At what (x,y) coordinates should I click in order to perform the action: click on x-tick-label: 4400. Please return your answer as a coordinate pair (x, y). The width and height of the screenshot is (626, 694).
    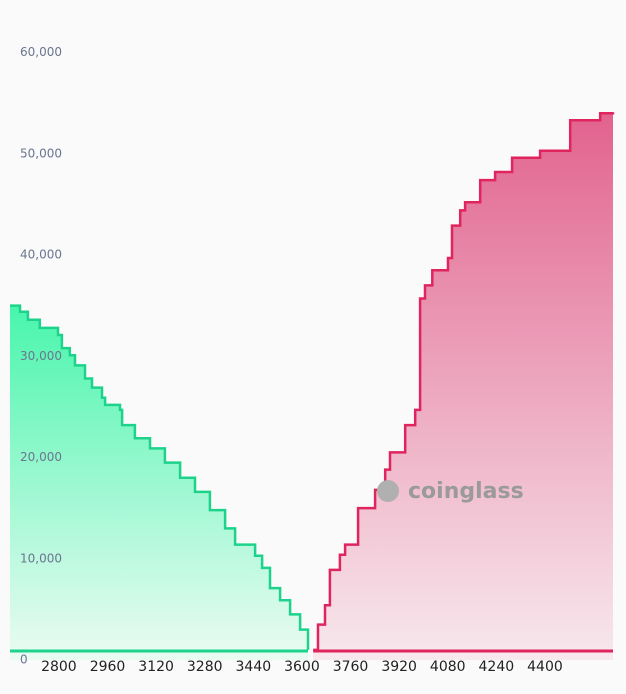
    Looking at the image, I should click on (545, 667).